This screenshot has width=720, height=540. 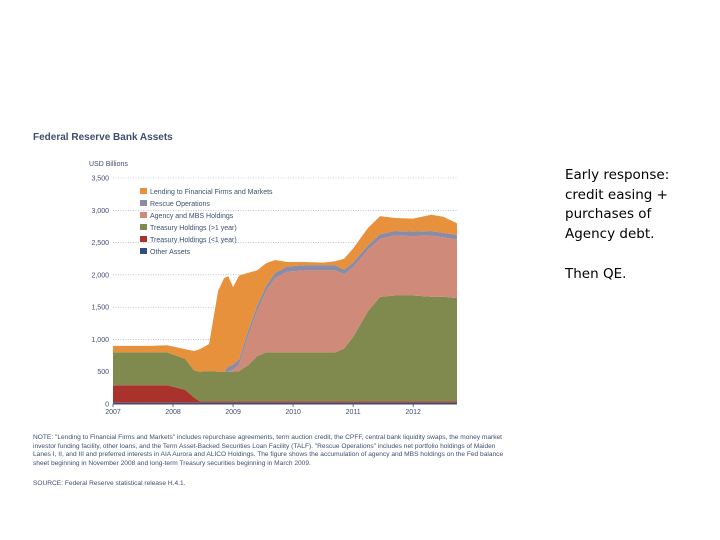 I want to click on chart-title: Federal Reserve Bank Assets, so click(x=103, y=137).